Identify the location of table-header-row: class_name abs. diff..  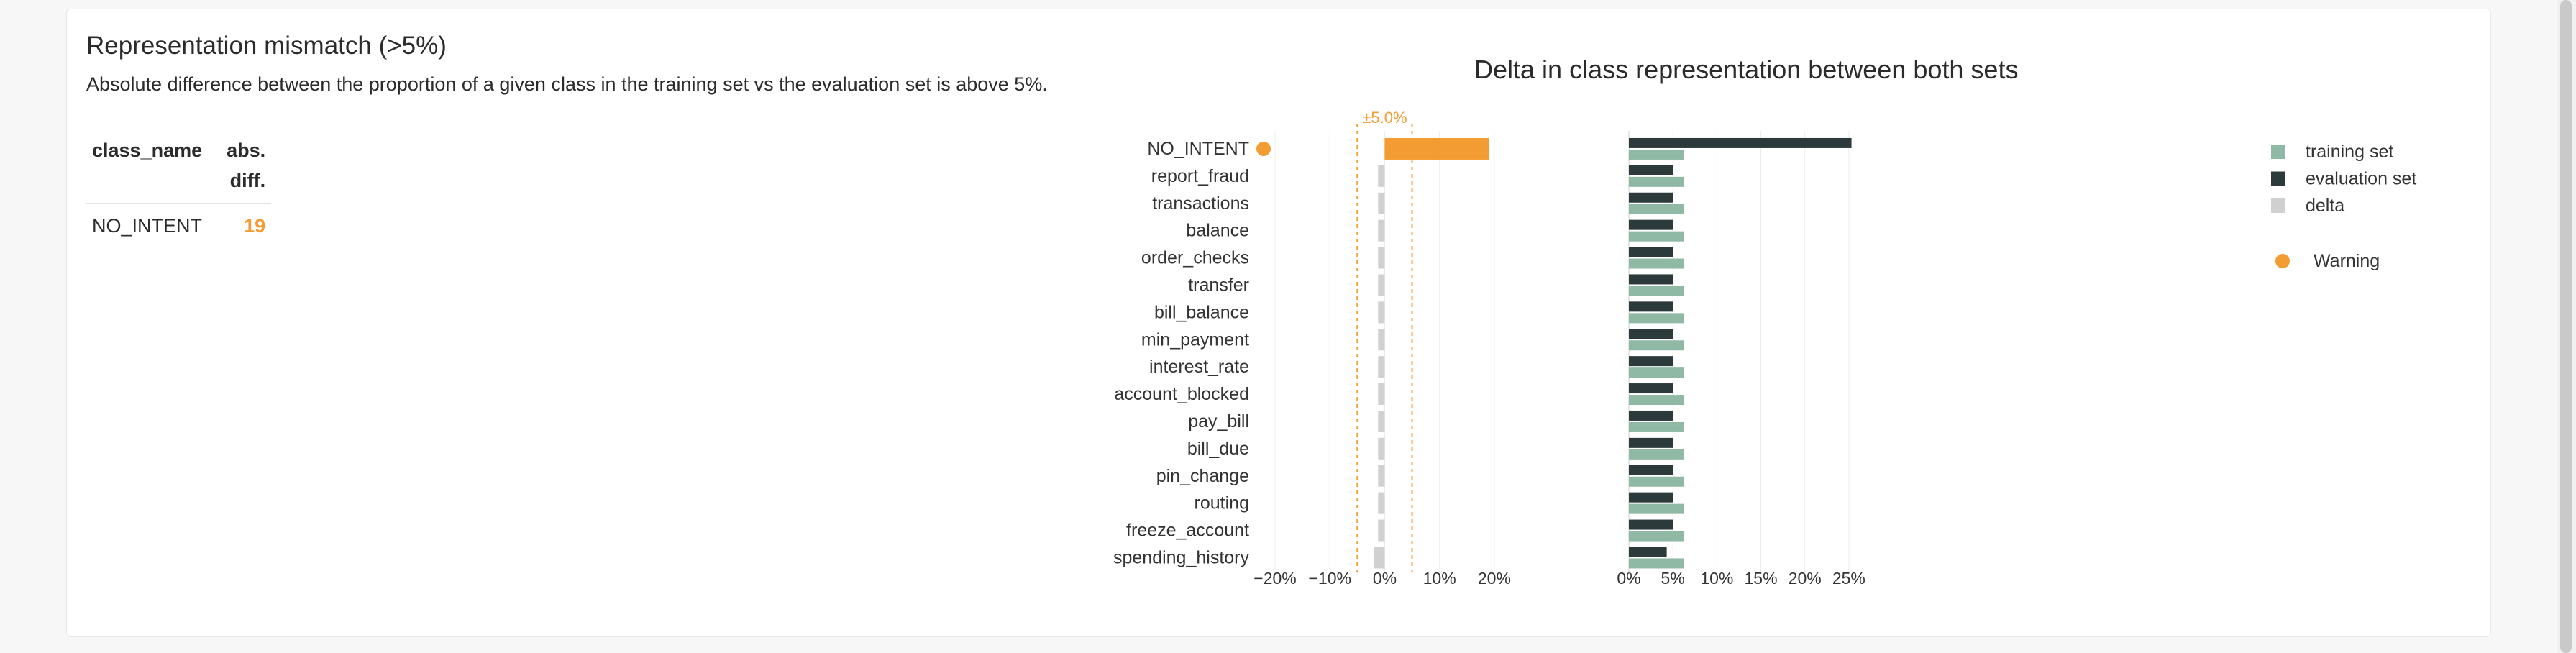
(179, 167).